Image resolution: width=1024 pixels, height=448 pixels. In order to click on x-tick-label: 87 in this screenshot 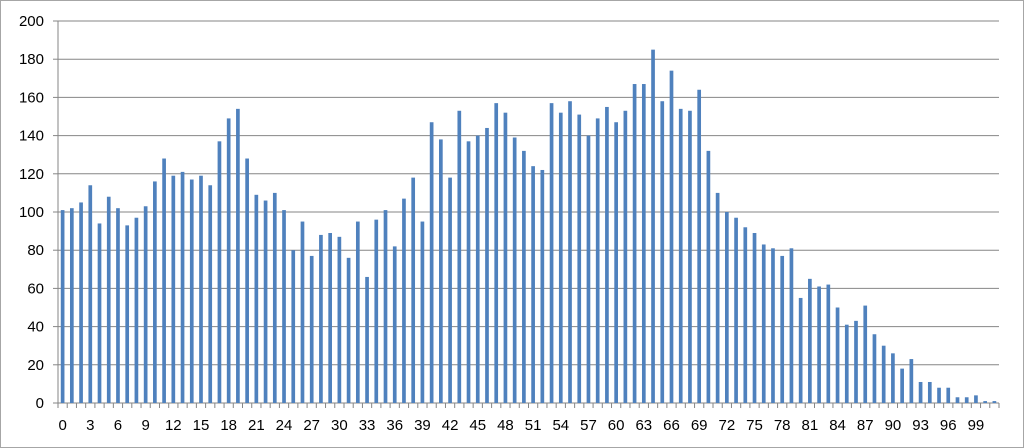, I will do `click(865, 425)`.